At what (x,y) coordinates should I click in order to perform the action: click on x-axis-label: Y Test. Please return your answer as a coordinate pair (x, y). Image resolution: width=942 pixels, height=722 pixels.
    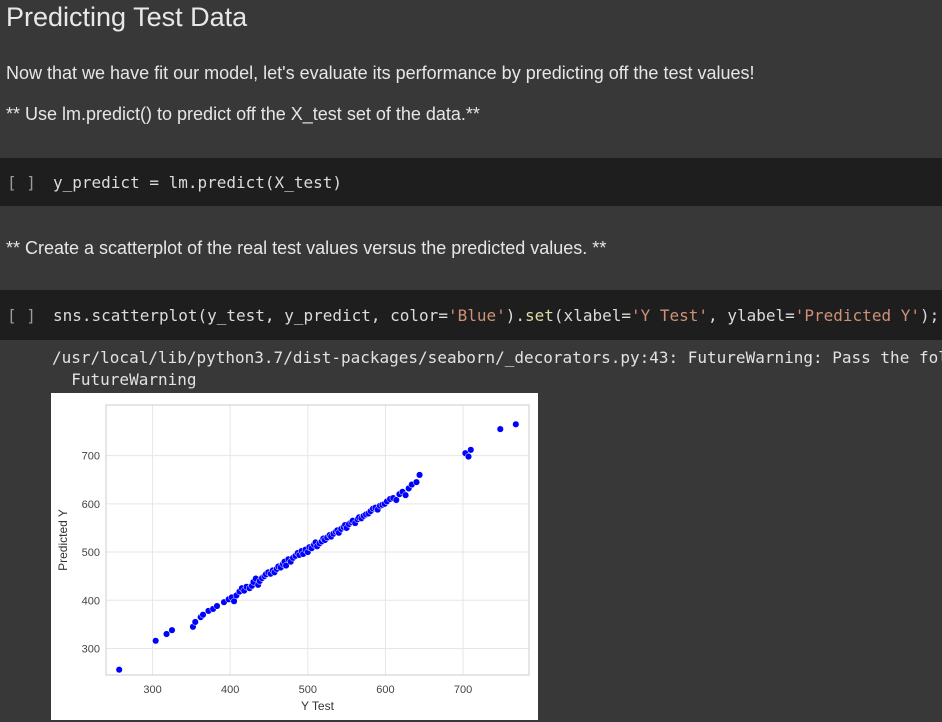
    Looking at the image, I should click on (318, 706).